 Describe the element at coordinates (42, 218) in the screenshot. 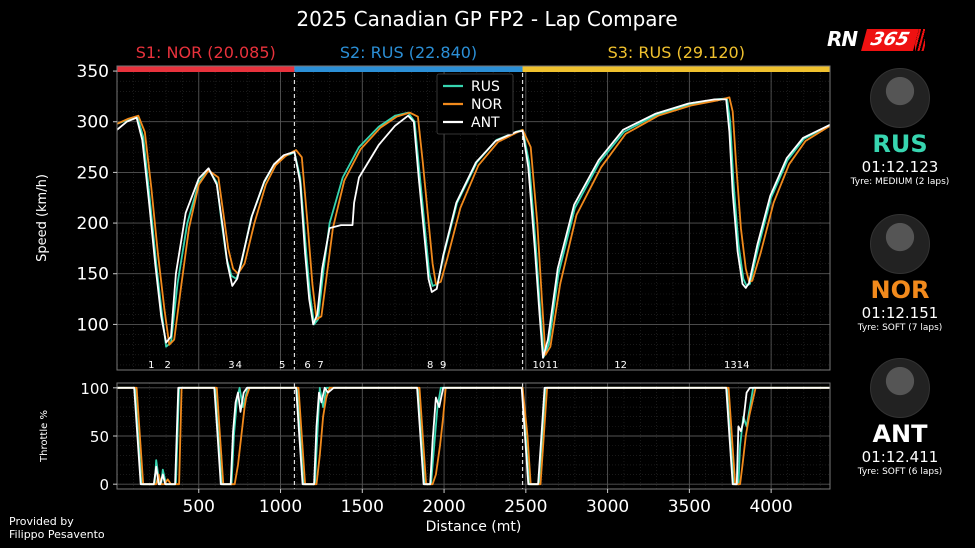

I see `speed-ylabel: Speed (km/h)` at that location.